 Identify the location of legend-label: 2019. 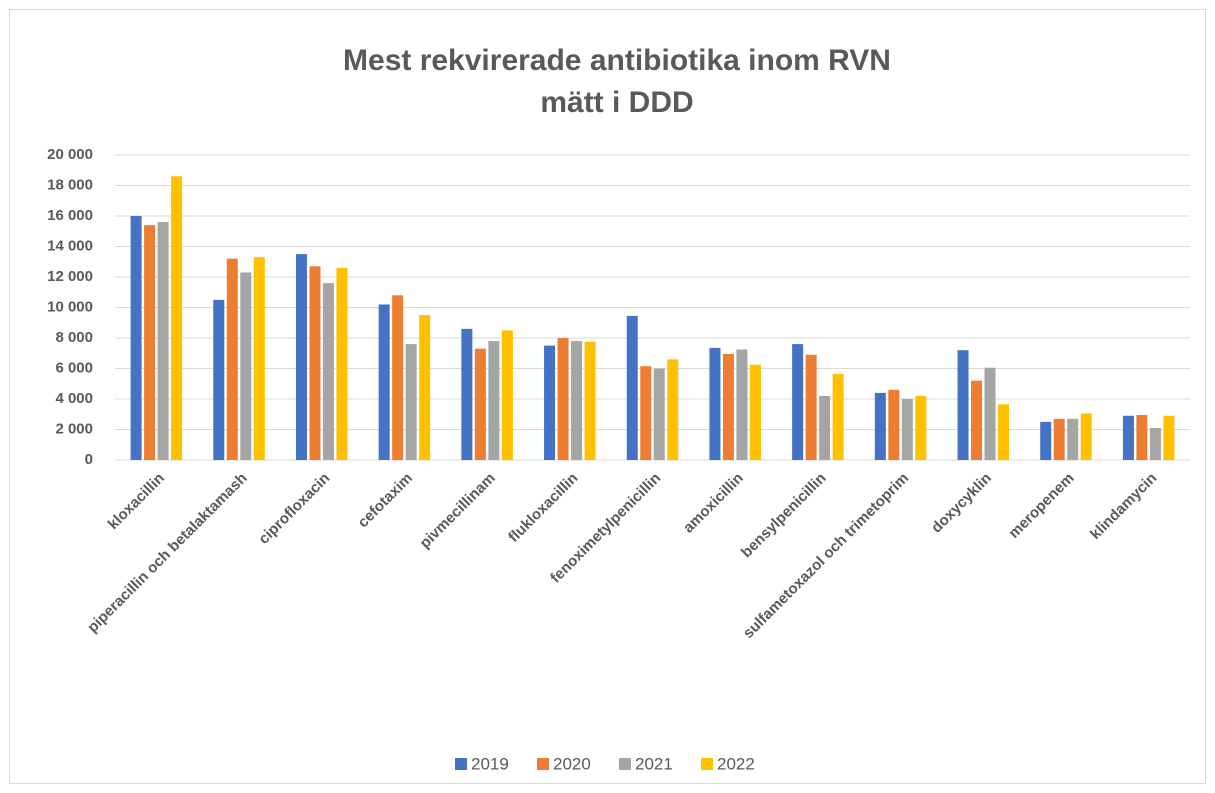
(490, 763).